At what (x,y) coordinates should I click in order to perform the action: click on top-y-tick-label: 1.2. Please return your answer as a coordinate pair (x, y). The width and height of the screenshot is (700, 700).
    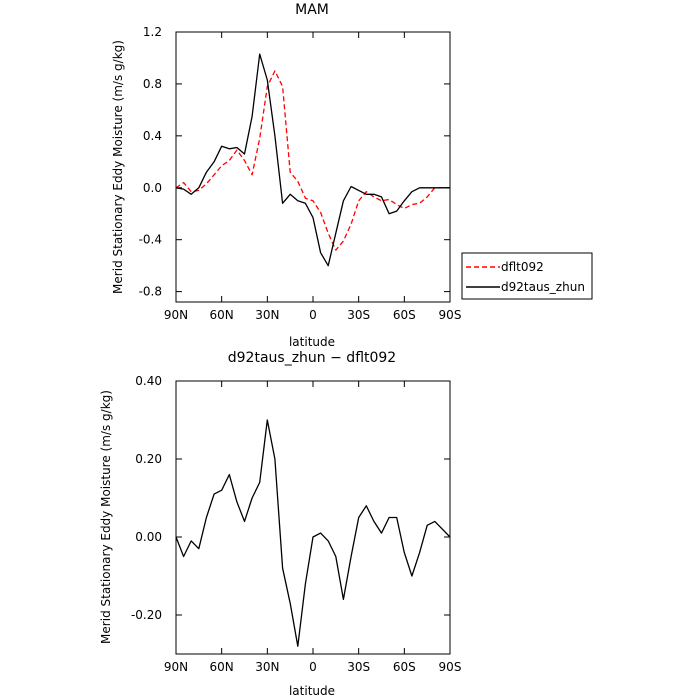
    Looking at the image, I should click on (152, 32).